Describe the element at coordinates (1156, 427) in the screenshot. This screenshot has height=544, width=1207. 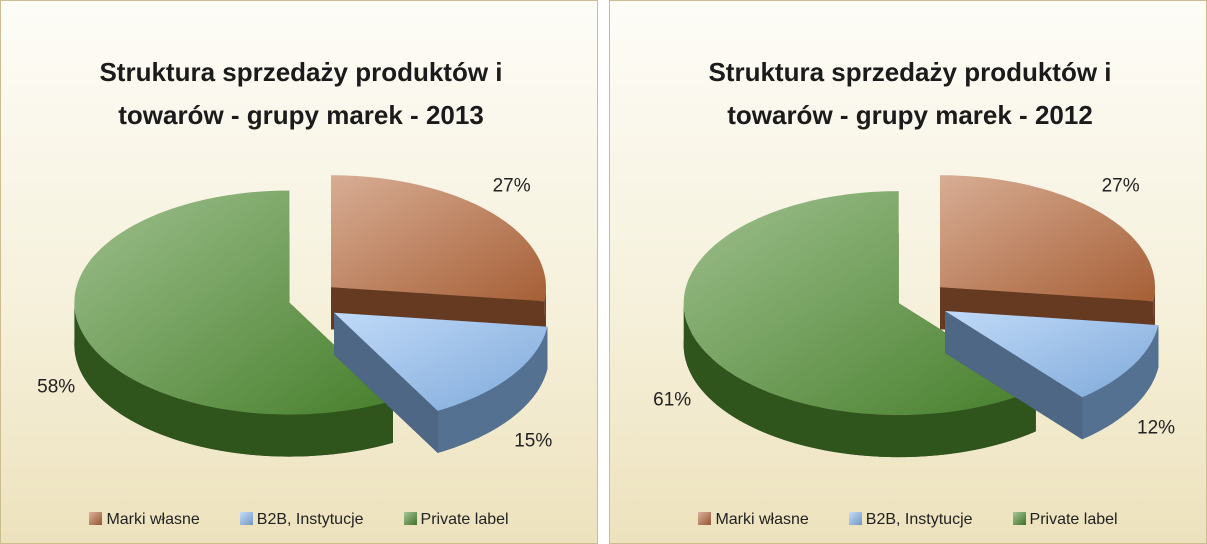
I see `data-label: 12%` at that location.